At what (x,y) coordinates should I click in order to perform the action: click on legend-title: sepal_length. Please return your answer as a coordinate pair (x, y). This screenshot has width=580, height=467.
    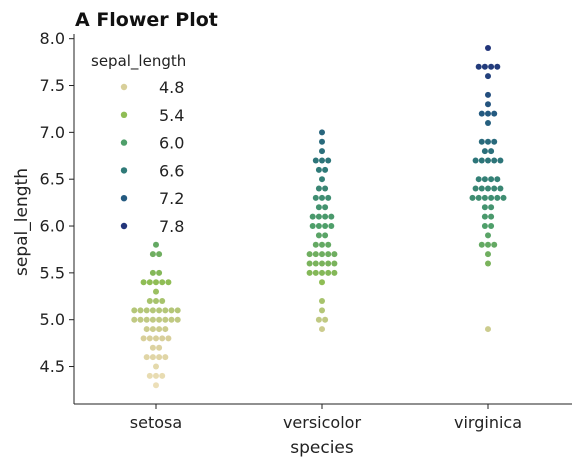
    Looking at the image, I should click on (138, 61).